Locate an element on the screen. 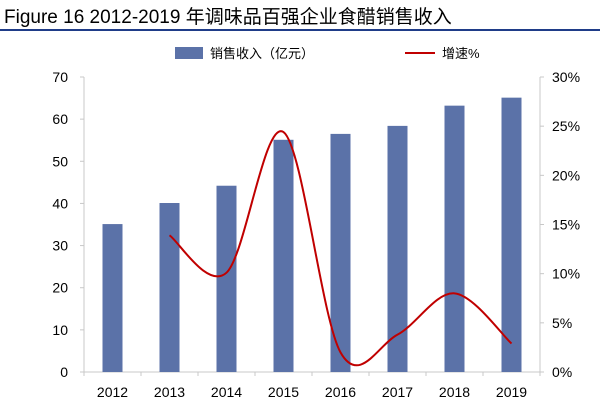  bar-2015 is located at coordinates (283, 255).